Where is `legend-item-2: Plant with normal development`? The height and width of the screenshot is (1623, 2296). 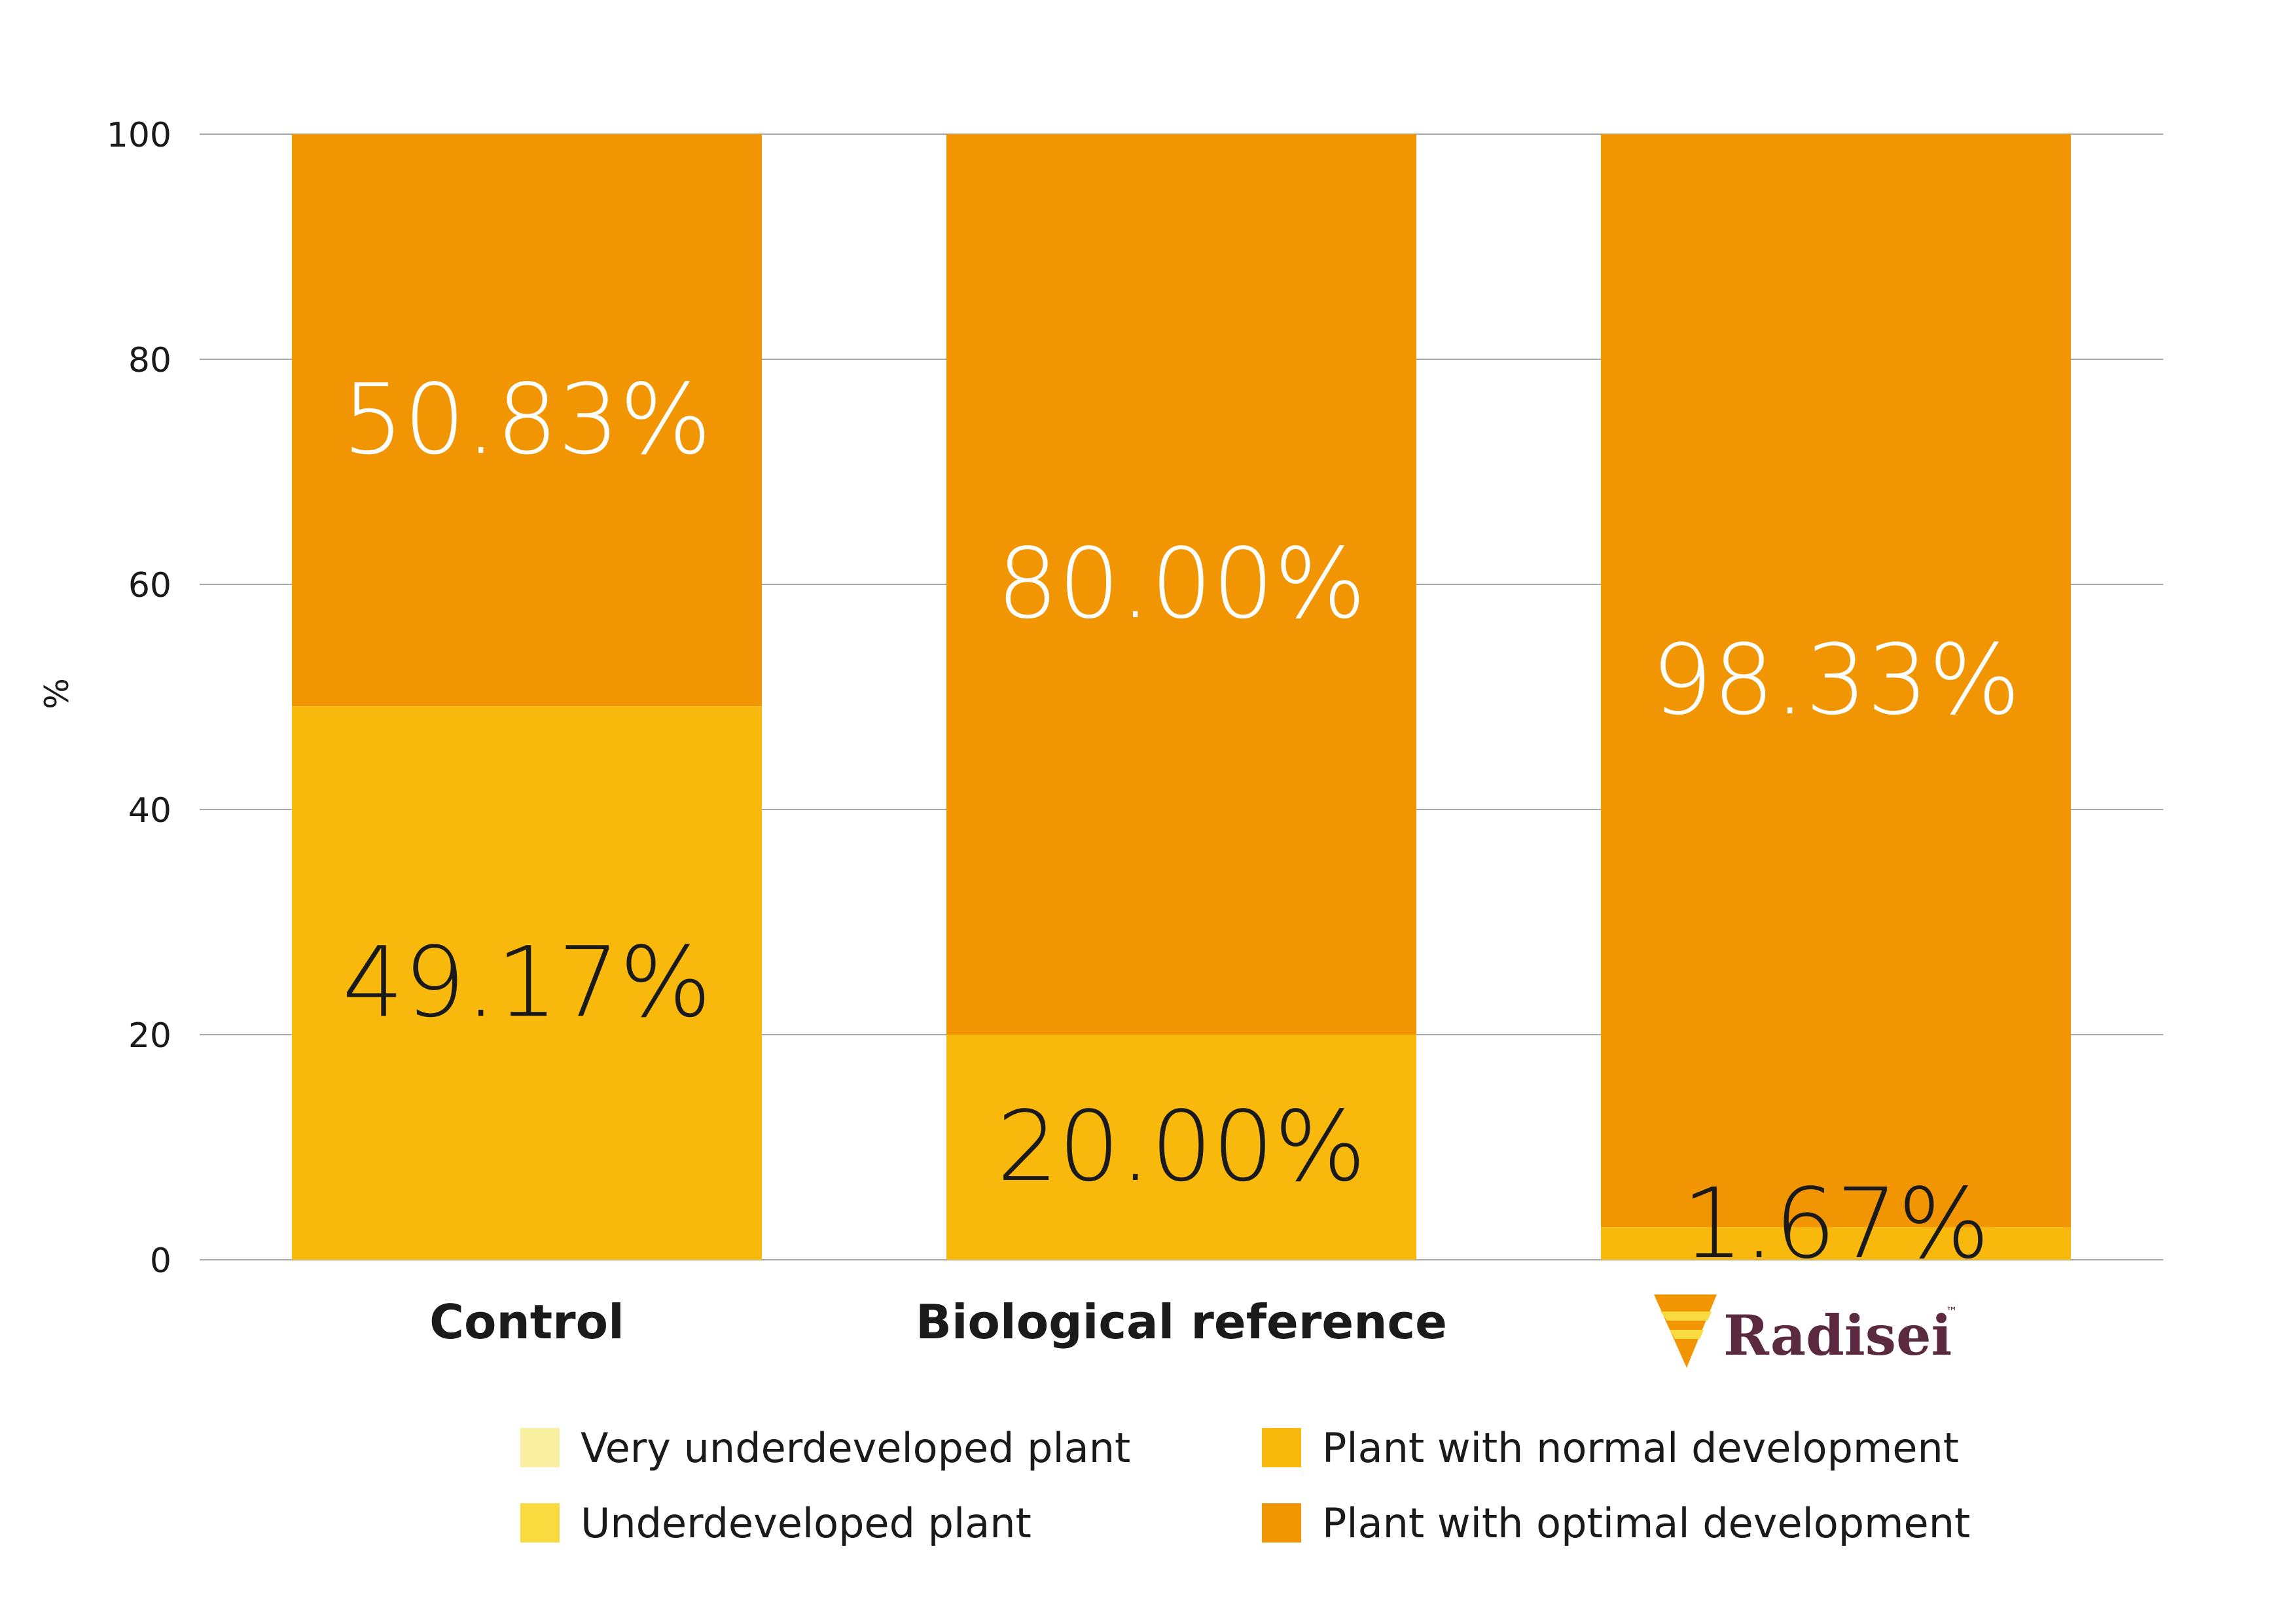
legend-item-2: Plant with normal development is located at coordinates (1610, 1448).